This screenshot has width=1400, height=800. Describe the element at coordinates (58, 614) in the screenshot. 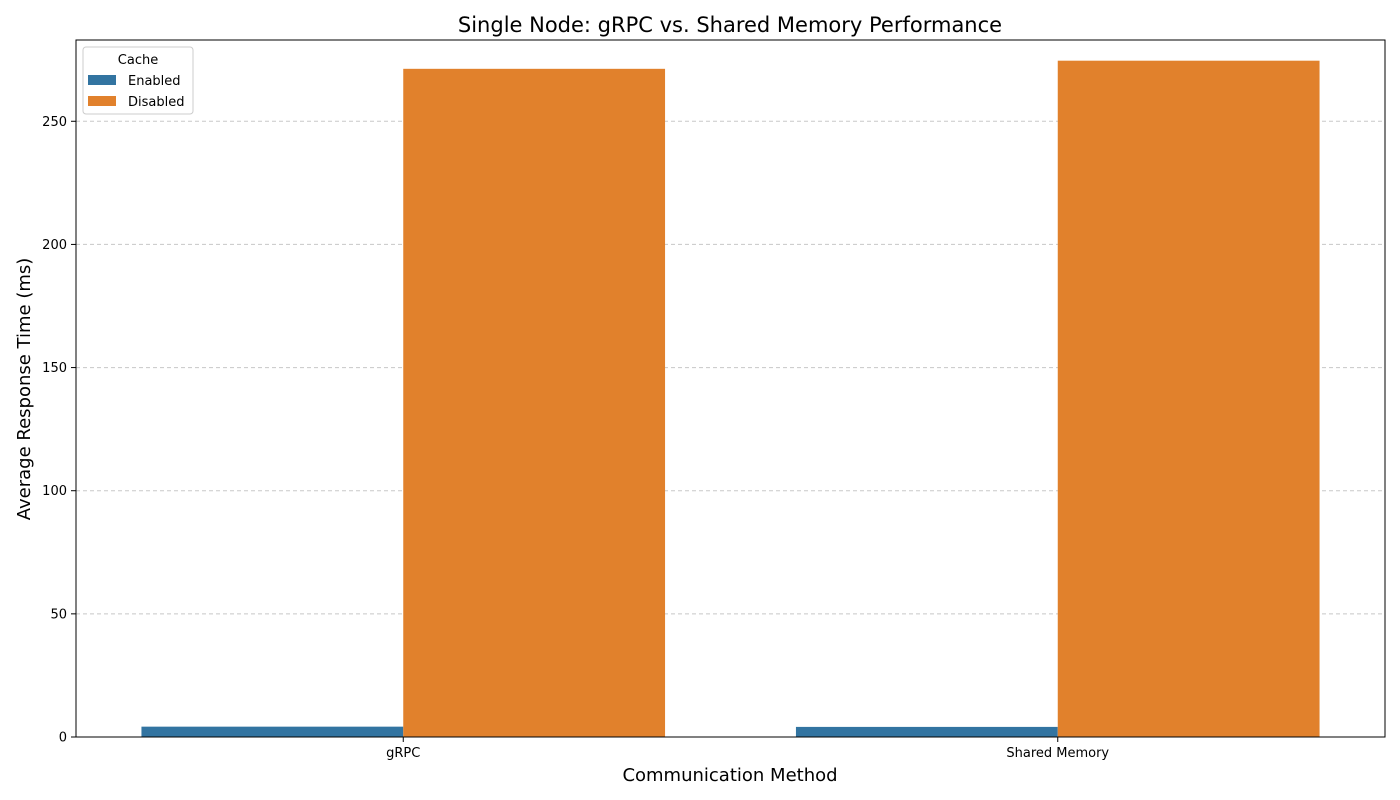

I see `y-tick-label: 50` at that location.